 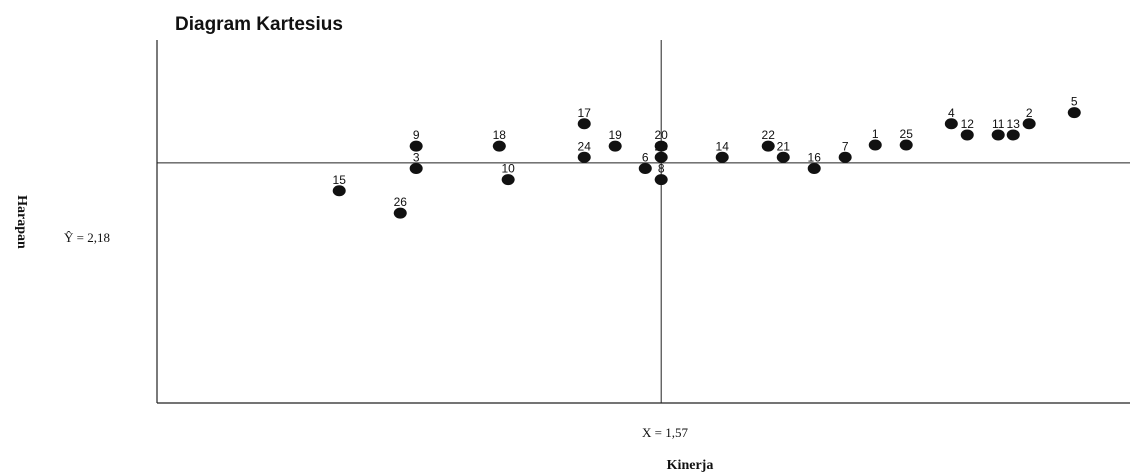 I want to click on point-label-12: 12, so click(x=968, y=124).